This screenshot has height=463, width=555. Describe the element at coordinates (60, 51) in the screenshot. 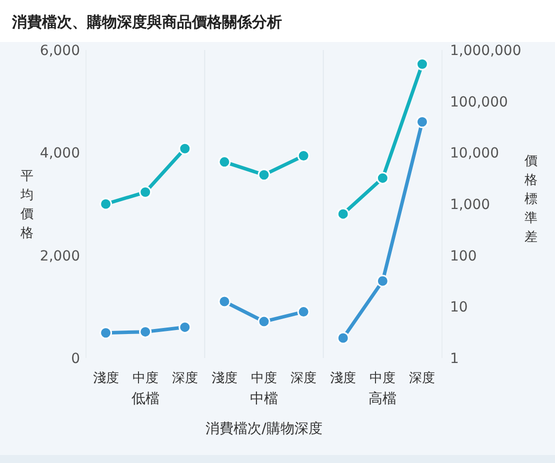

I see `y-tick-label: 6,000` at that location.